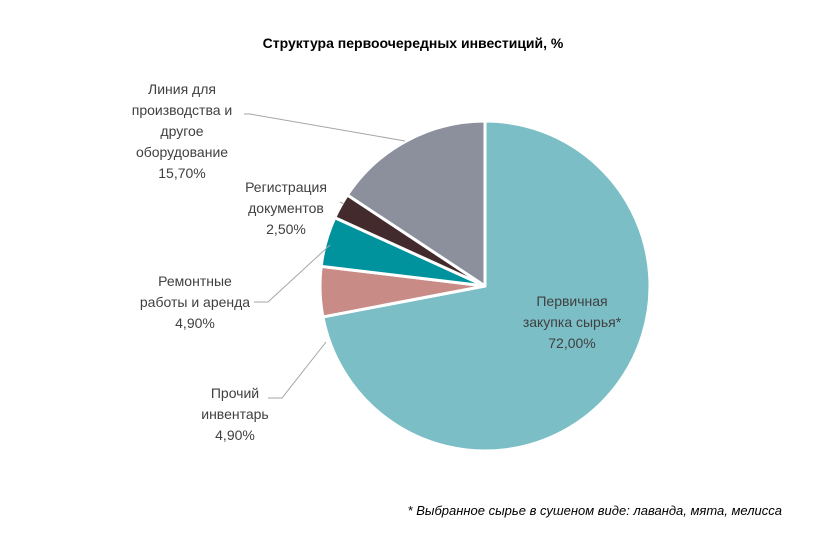  I want to click on slice-name-line: Первичная, so click(571, 301).